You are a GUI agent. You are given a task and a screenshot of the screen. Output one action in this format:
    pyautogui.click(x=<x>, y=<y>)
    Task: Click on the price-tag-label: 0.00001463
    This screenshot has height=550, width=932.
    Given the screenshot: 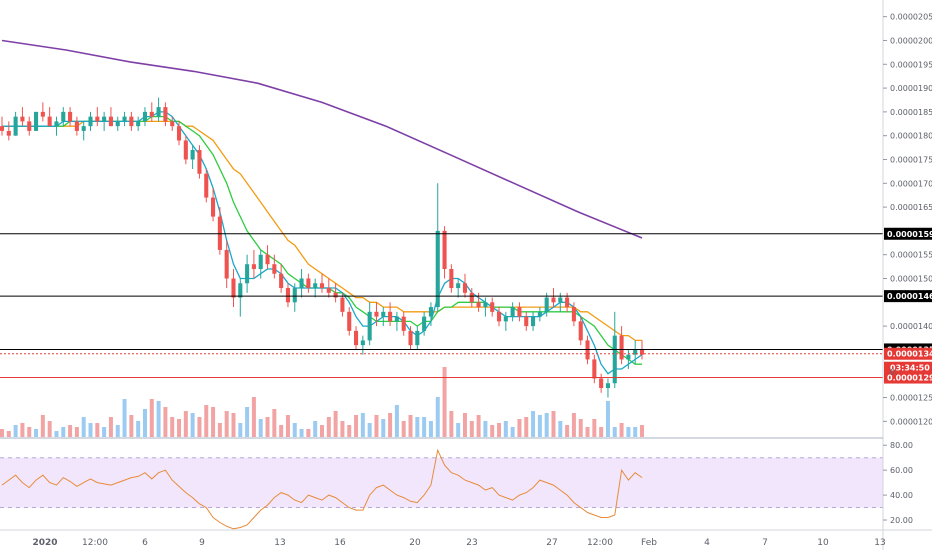 What is the action you would take?
    pyautogui.click(x=909, y=296)
    